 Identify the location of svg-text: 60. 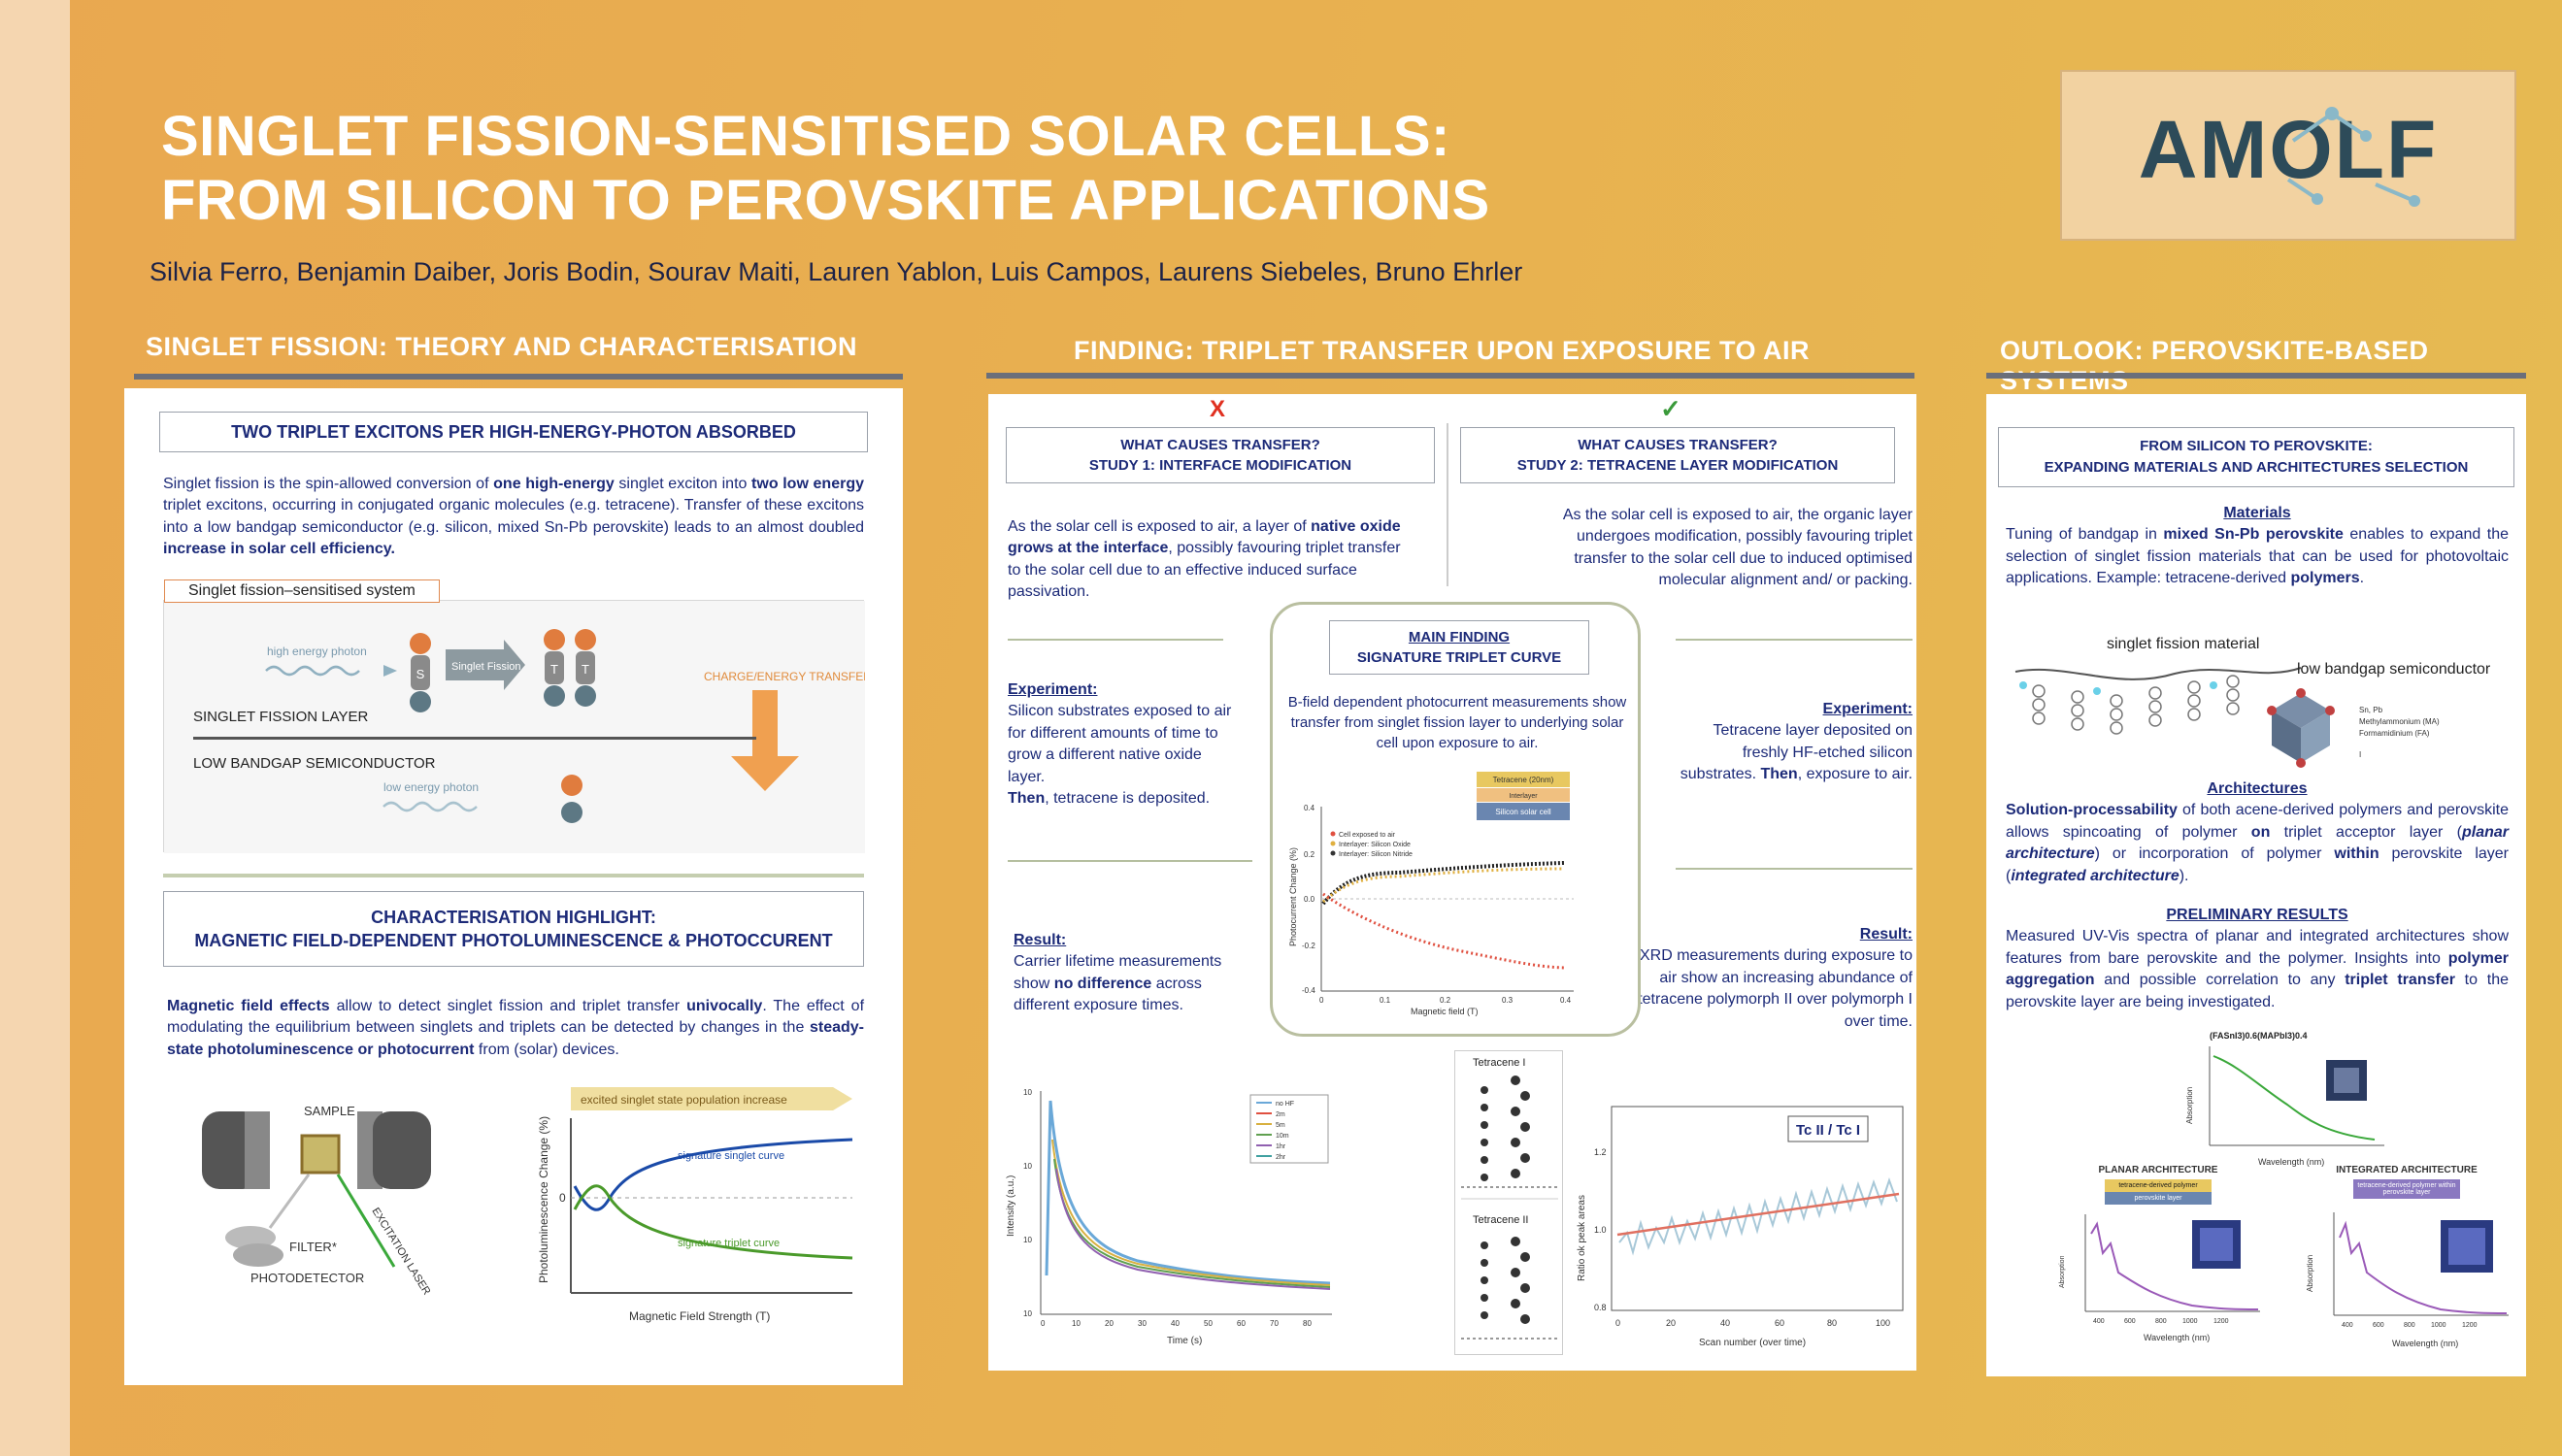
(1241, 1323).